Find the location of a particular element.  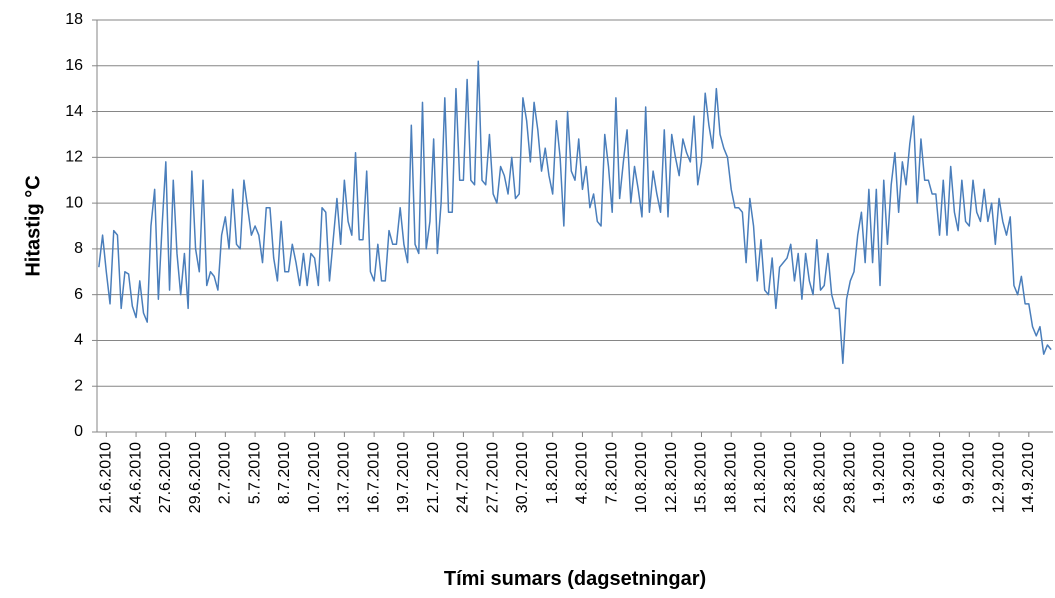

y-tick-label: 10 is located at coordinates (74, 202).